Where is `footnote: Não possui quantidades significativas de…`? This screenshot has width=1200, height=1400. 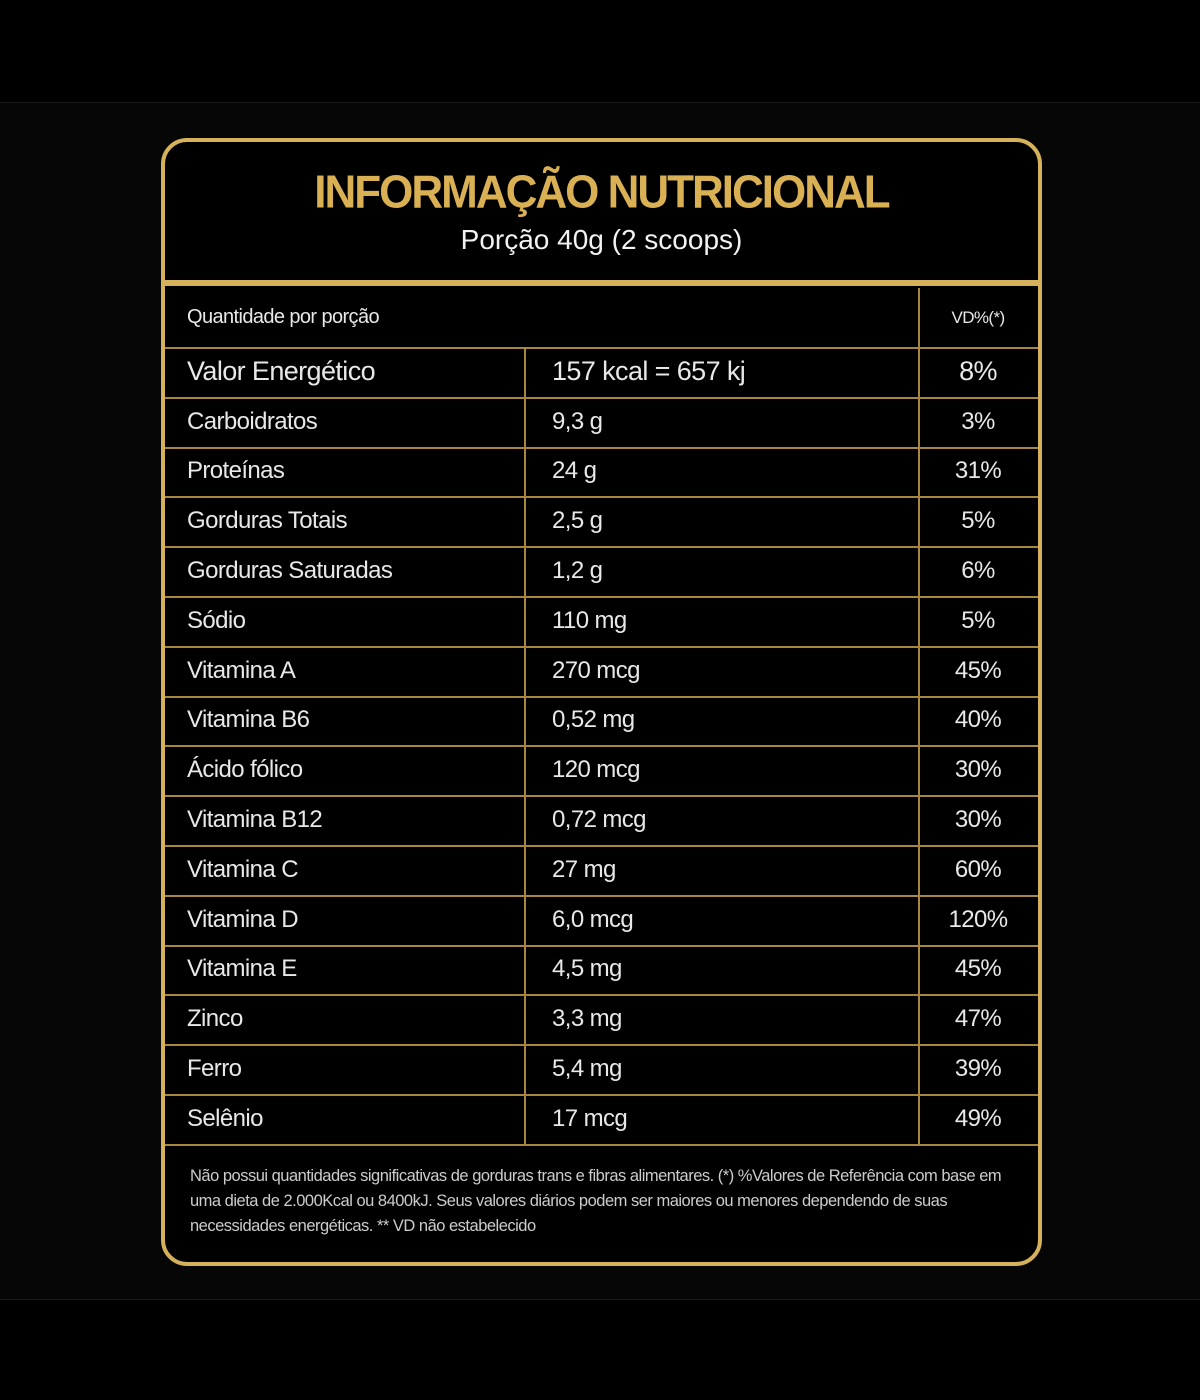 footnote: Não possui quantidades significativas de… is located at coordinates (596, 1201).